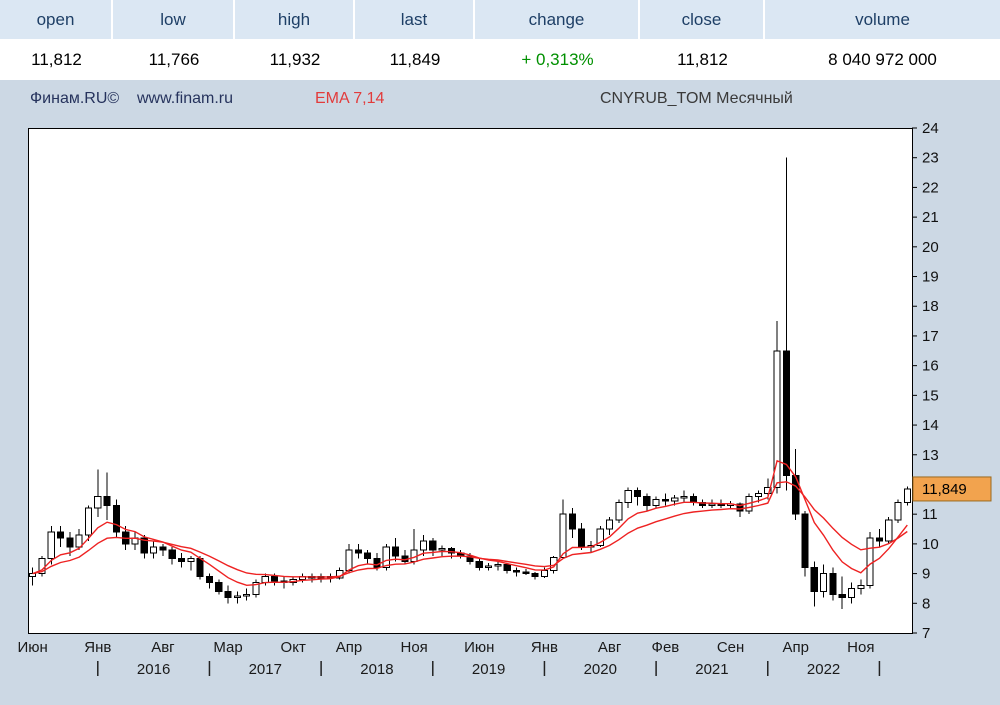 This screenshot has width=1000, height=705. What do you see at coordinates (56, 19) in the screenshot?
I see `quote-header-open: open` at bounding box center [56, 19].